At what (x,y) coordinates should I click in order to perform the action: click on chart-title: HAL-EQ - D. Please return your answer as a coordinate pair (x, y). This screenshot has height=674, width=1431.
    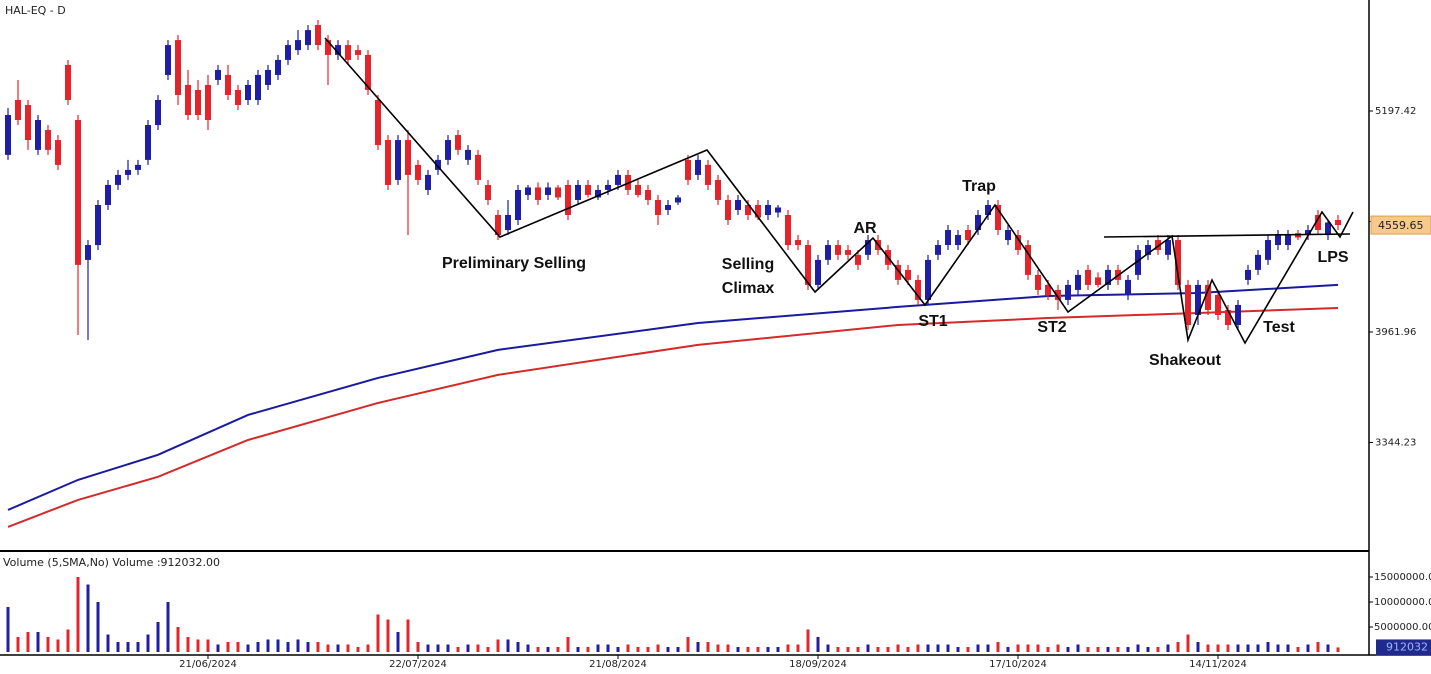
    Looking at the image, I should click on (35, 10).